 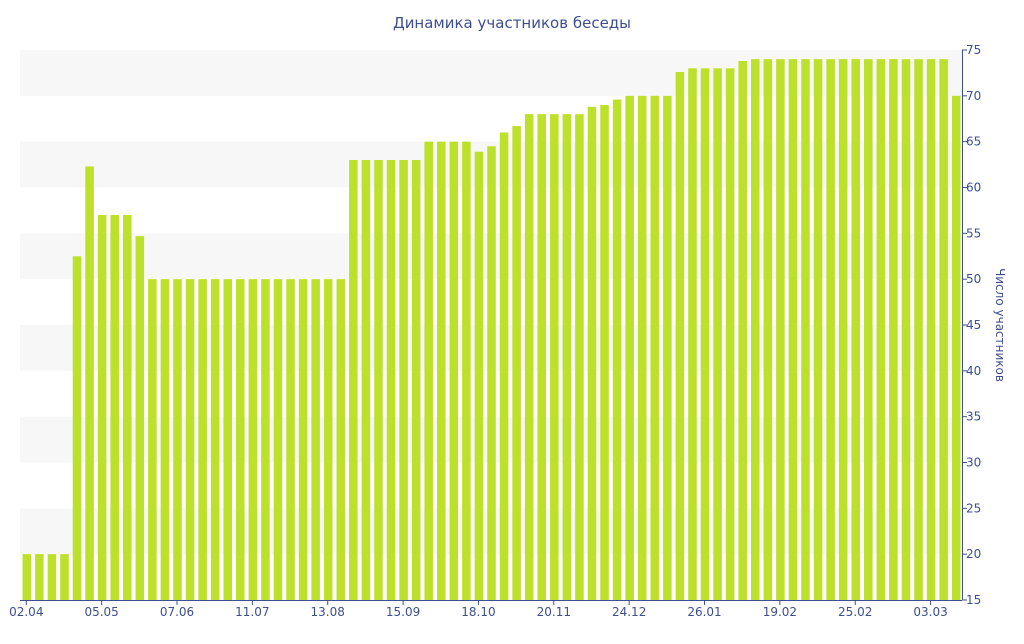 I want to click on y-tick-label: 50, so click(x=973, y=279).